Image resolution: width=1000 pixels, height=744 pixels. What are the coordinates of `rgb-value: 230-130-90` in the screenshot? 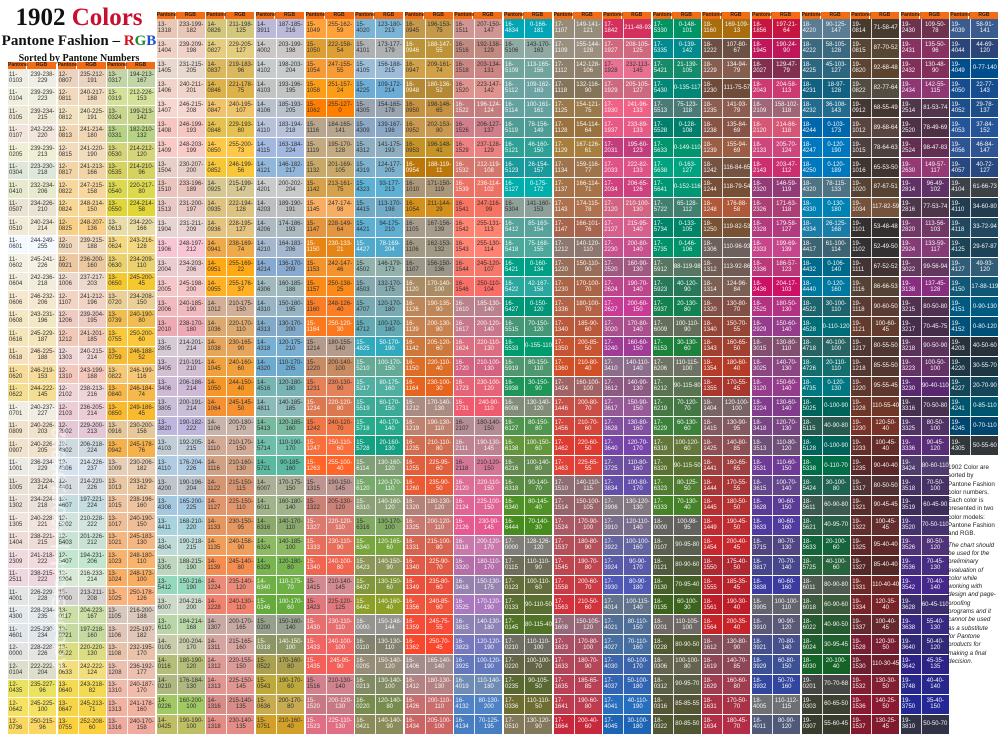 It's located at (340, 386).